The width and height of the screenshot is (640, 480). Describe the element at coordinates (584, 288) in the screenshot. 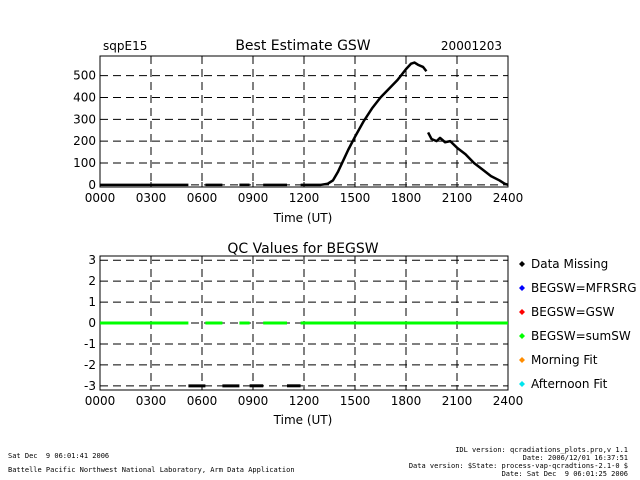

I see `legend-label: BEGSW=MFRSRG` at that location.